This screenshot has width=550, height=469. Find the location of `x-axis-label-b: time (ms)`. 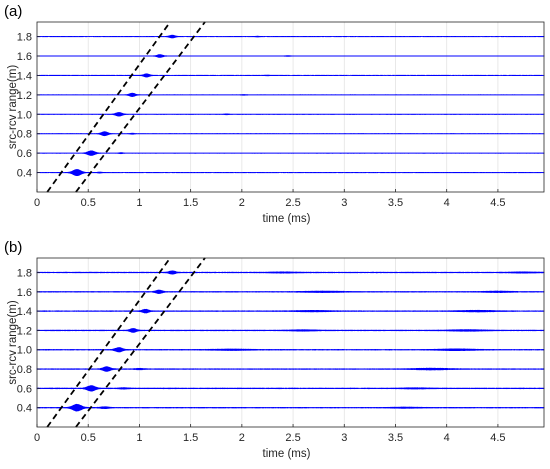

x-axis-label-b: time (ms) is located at coordinates (287, 454).